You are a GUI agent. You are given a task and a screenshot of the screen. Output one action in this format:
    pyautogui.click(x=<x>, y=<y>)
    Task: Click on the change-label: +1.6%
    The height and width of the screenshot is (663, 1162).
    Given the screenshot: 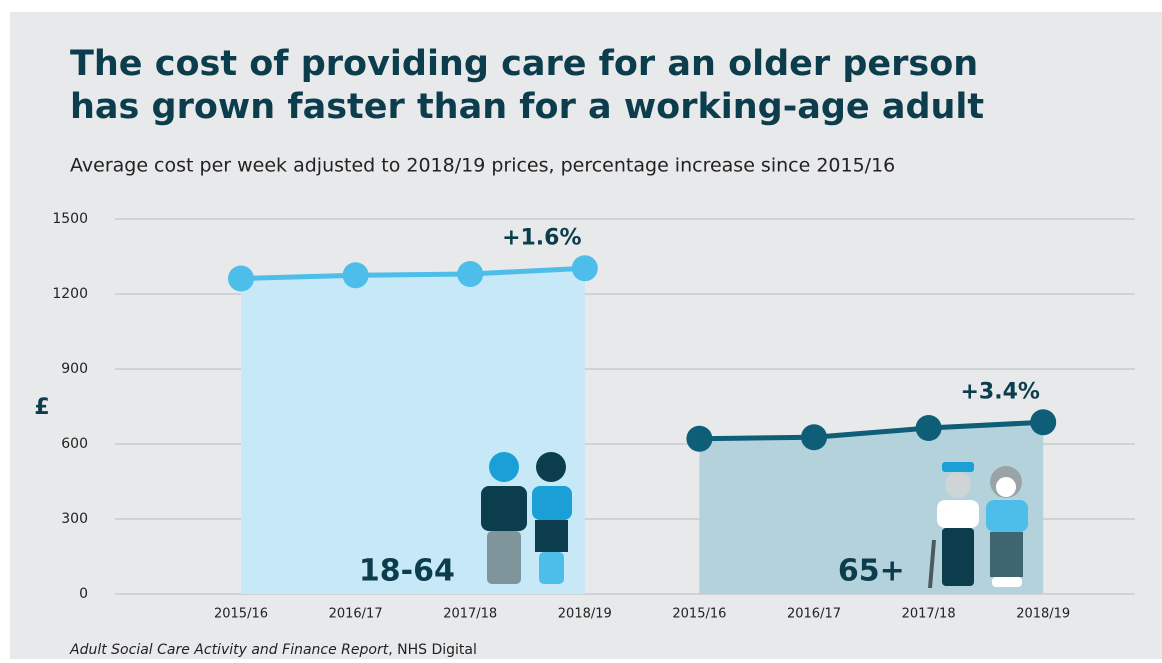 What is the action you would take?
    pyautogui.click(x=541, y=237)
    